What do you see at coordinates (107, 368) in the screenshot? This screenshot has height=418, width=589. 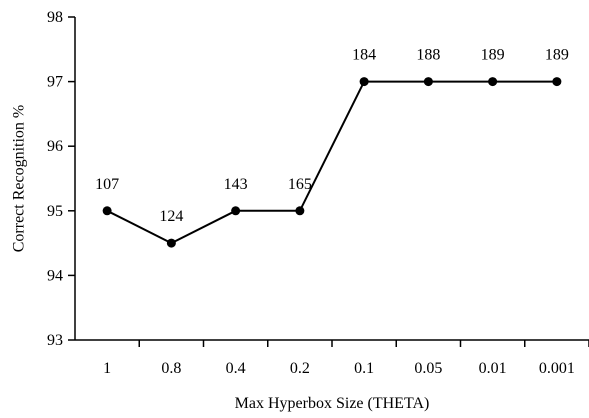 I see `x-tick-label: 1` at bounding box center [107, 368].